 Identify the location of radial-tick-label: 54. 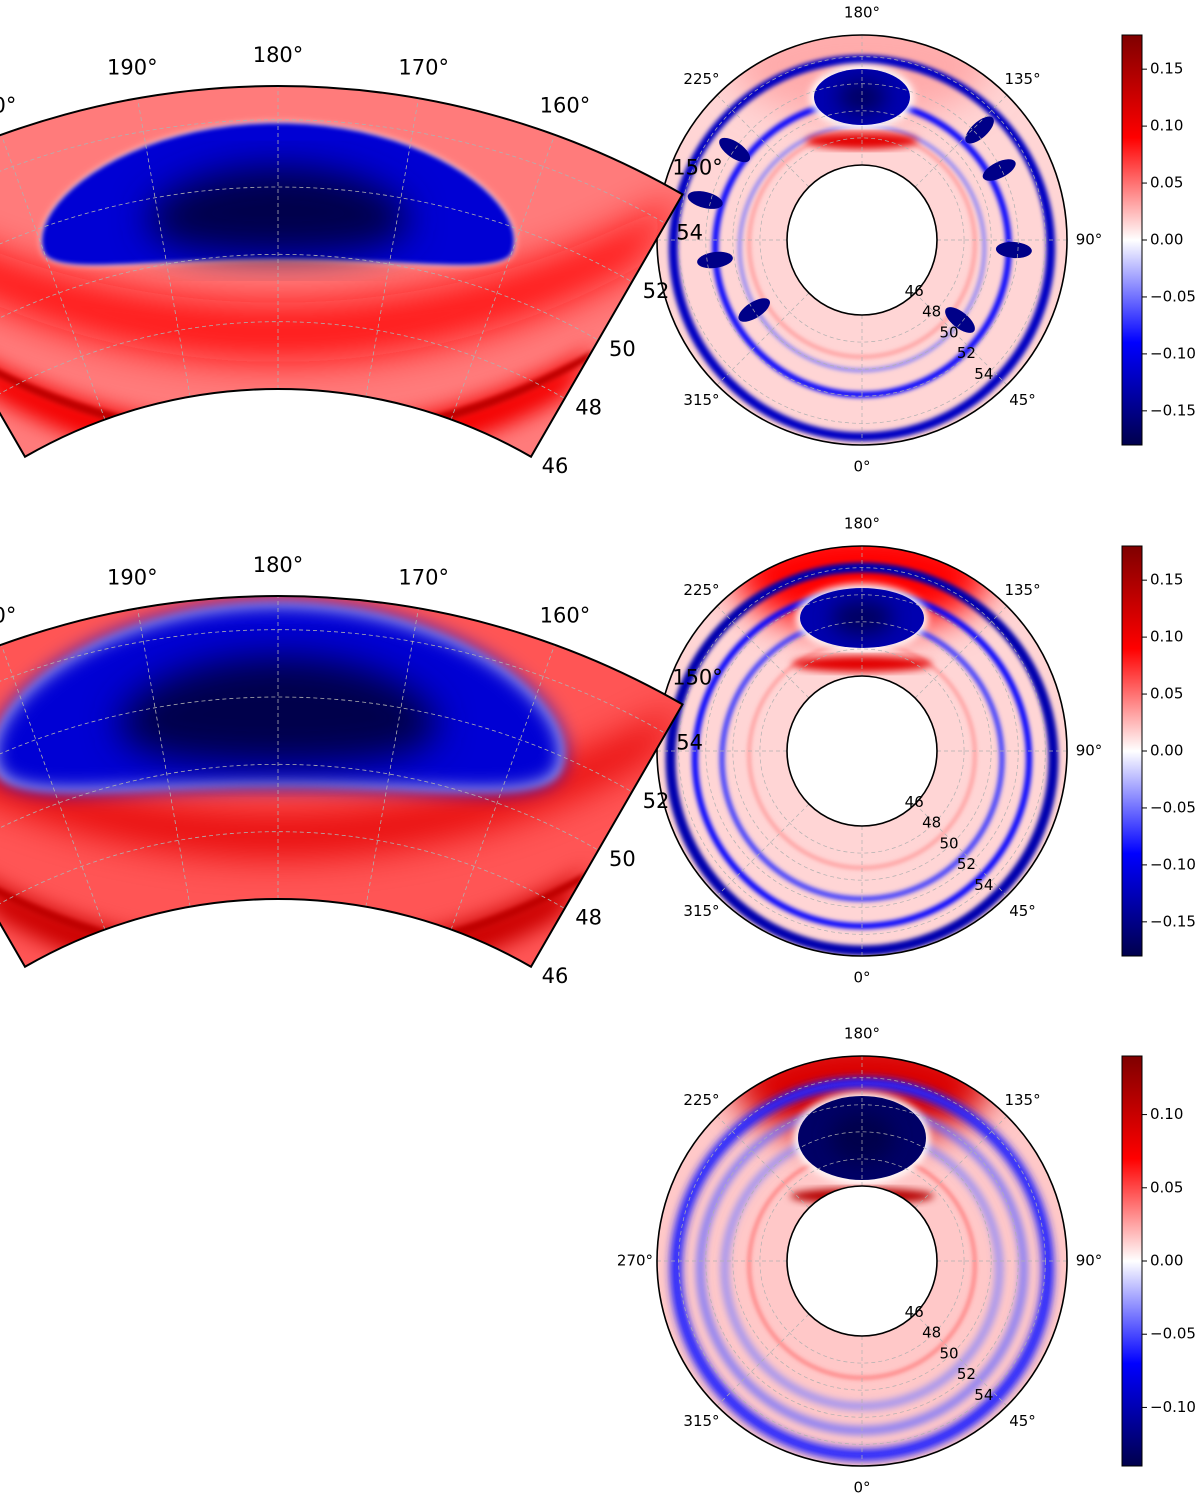
(983, 374).